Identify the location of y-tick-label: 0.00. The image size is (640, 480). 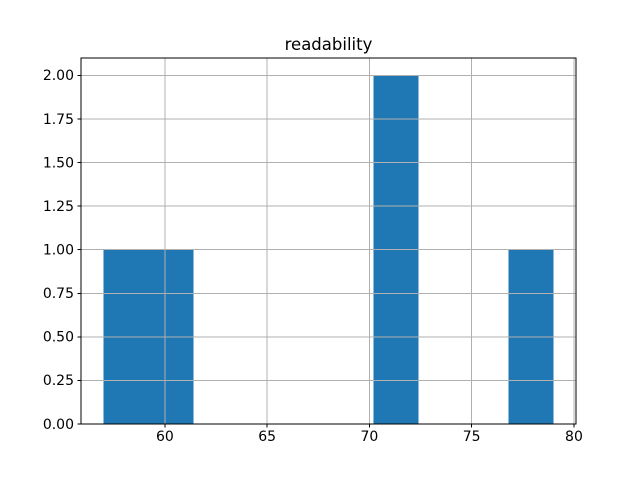
(58, 425).